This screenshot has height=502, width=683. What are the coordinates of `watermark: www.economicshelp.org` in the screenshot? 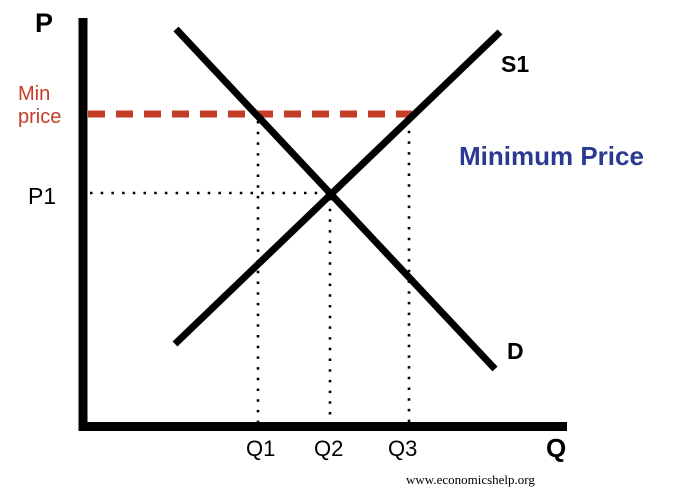 It's located at (470, 479).